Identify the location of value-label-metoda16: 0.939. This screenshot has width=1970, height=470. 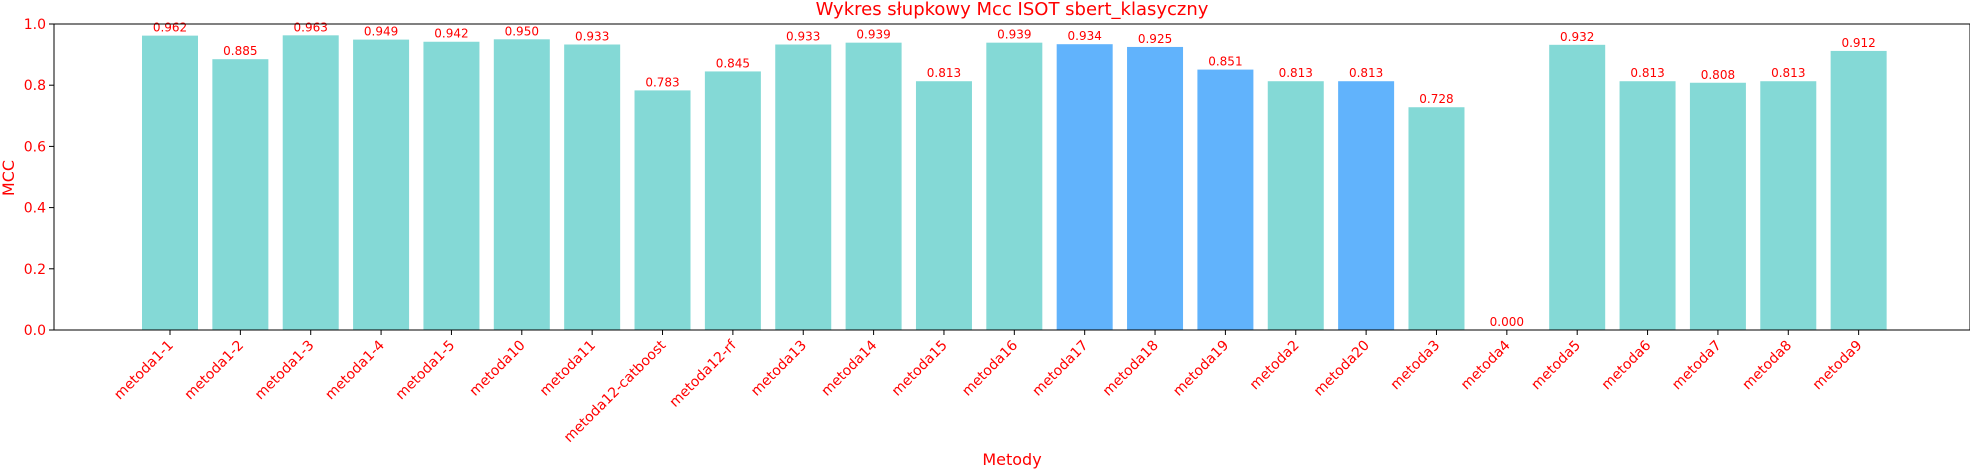
(1014, 35).